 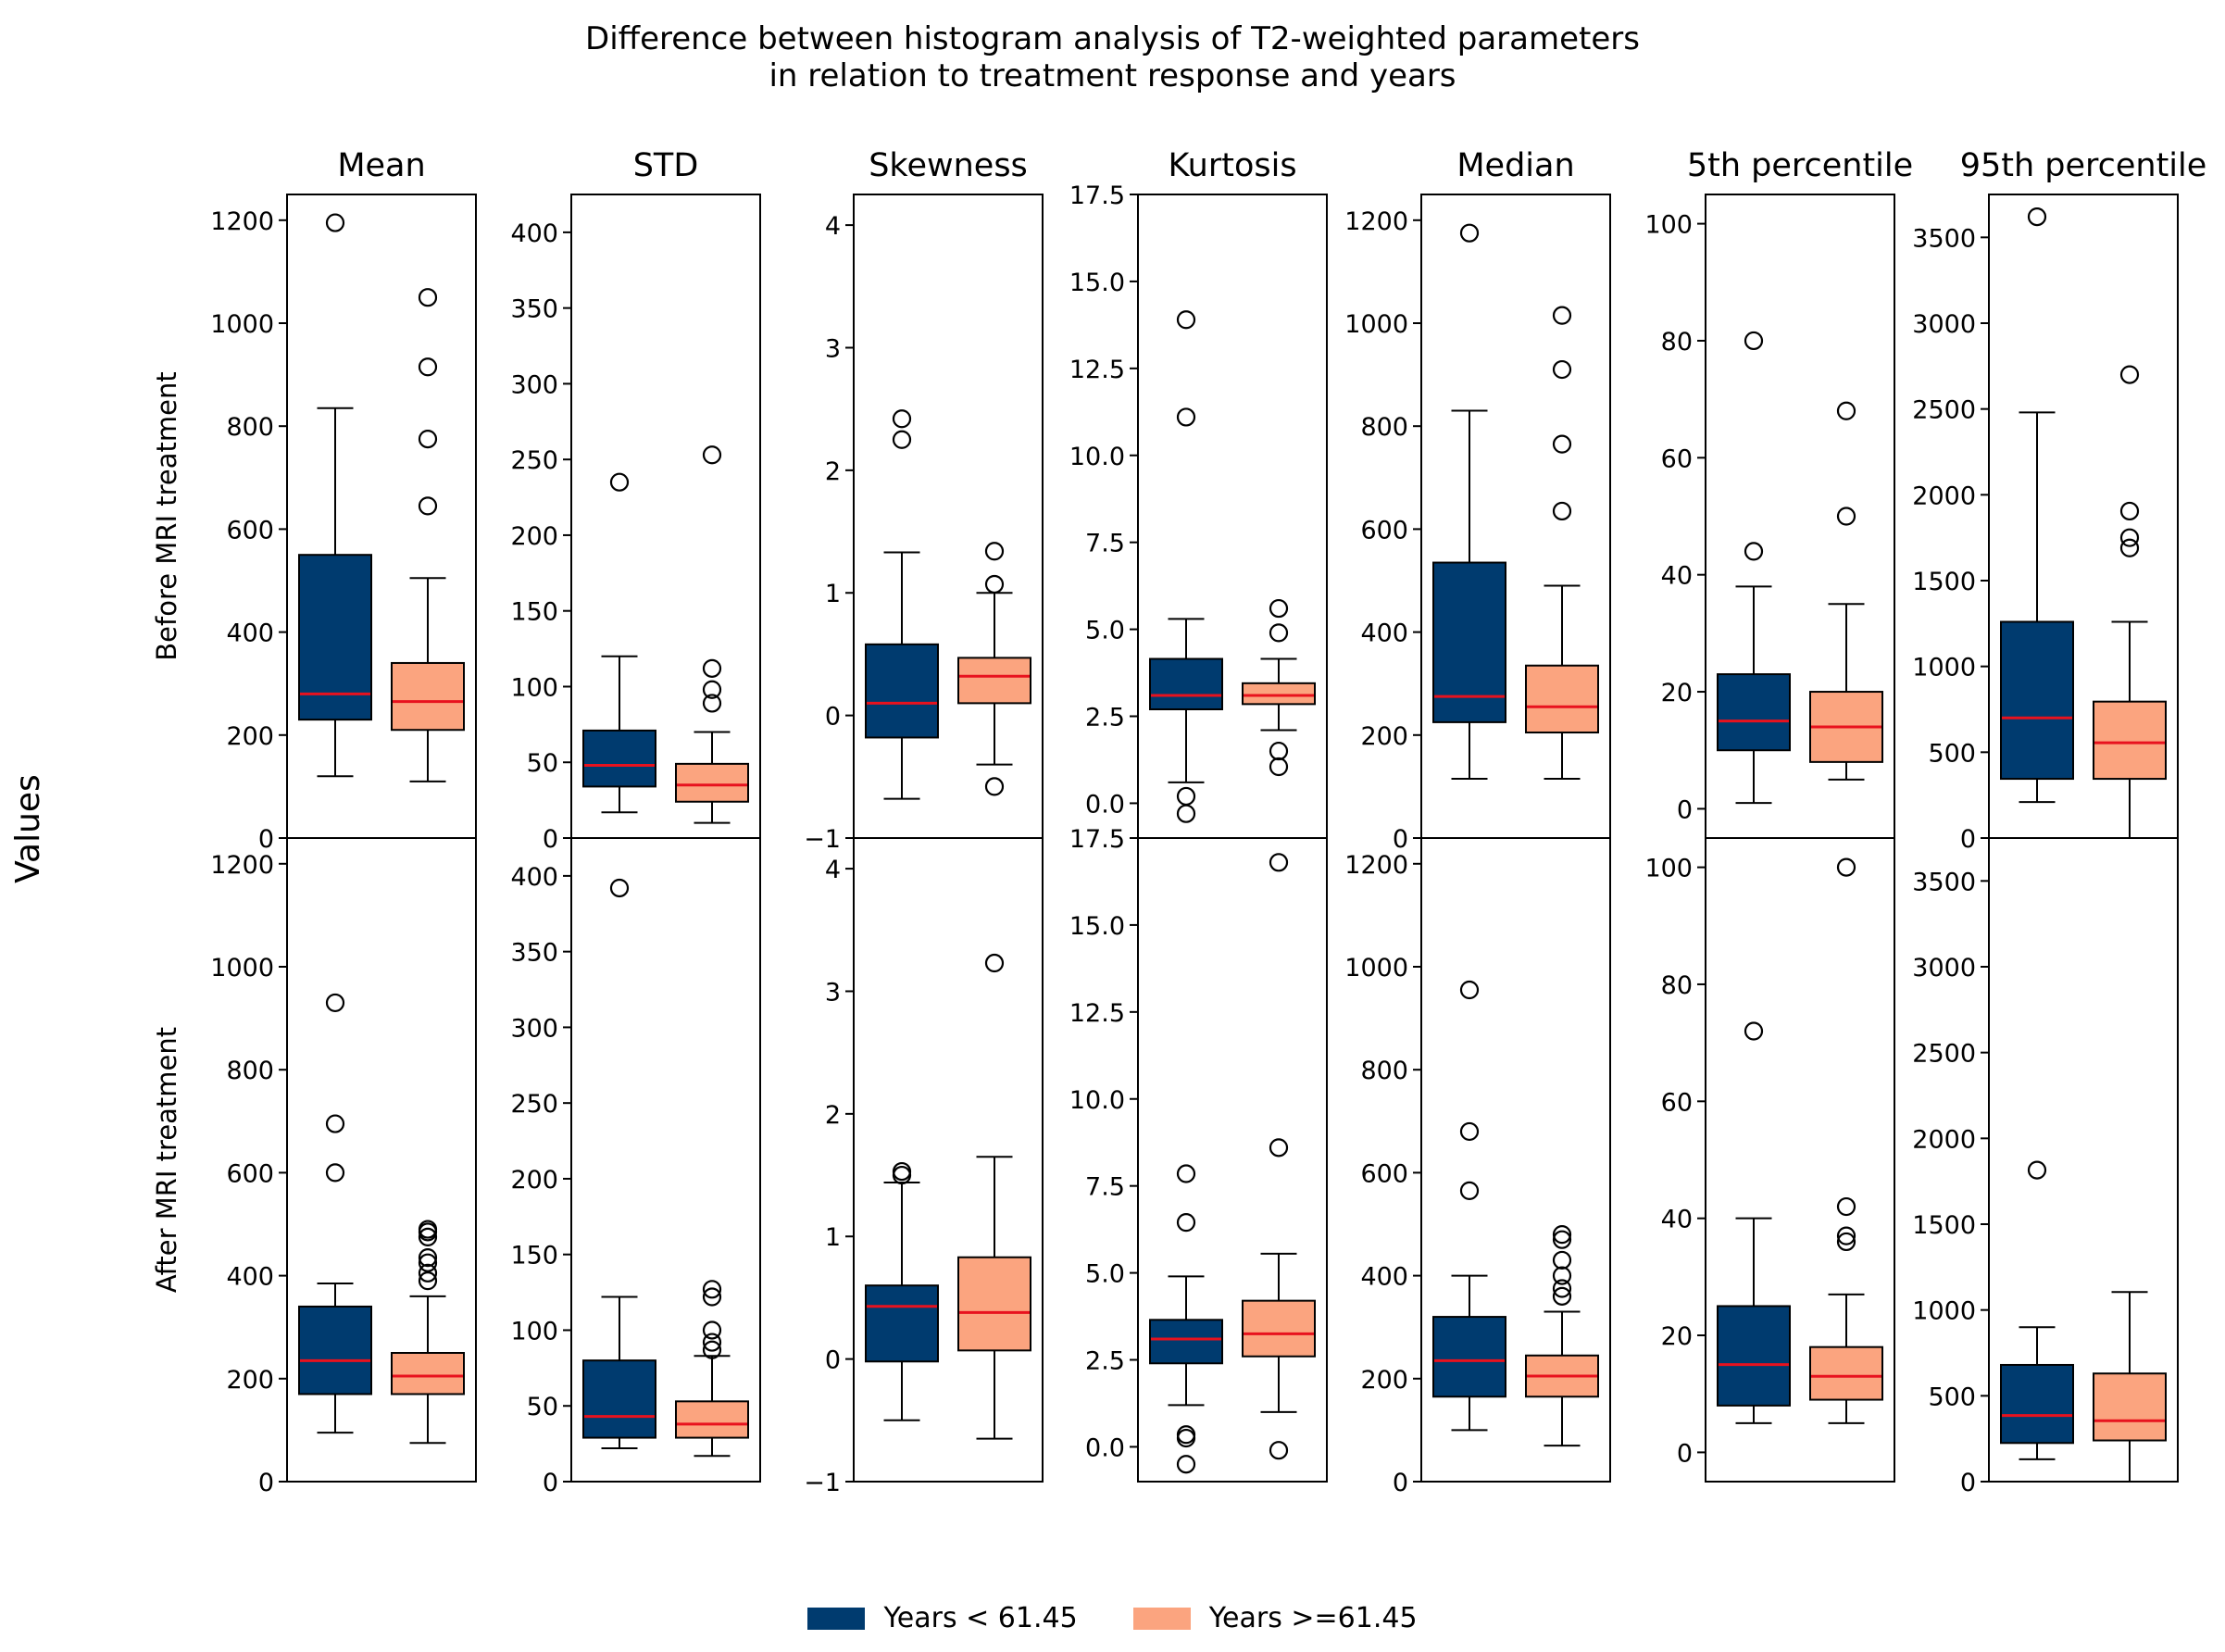 What do you see at coordinates (1469, 1357) in the screenshot?
I see `box-median-after-young` at bounding box center [1469, 1357].